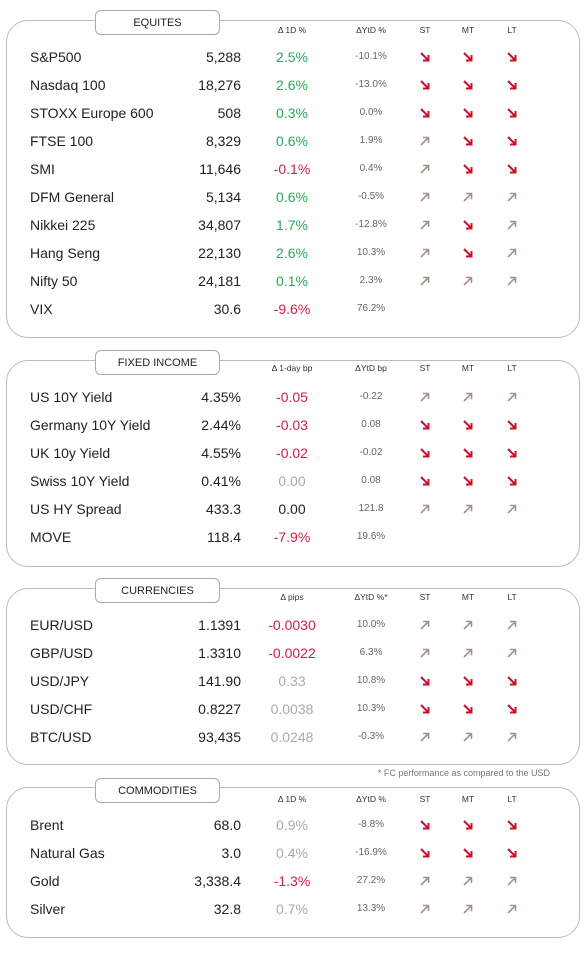  What do you see at coordinates (80, 481) in the screenshot?
I see `row-name: Swiss 10Y Yield` at bounding box center [80, 481].